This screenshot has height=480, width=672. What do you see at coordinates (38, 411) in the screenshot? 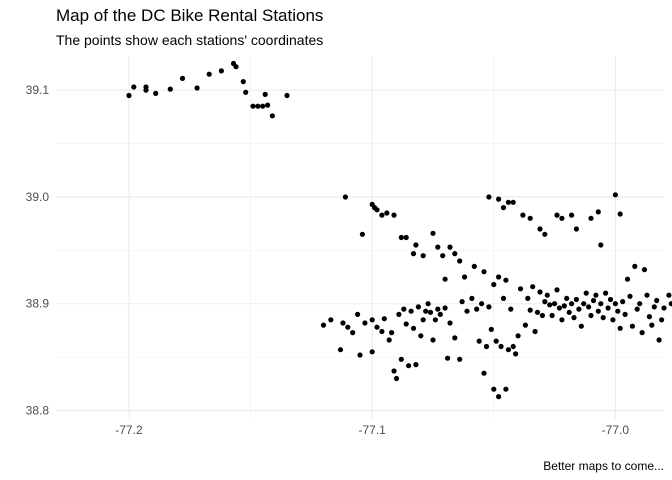
I see `y-tick-label: 38.8` at bounding box center [38, 411].